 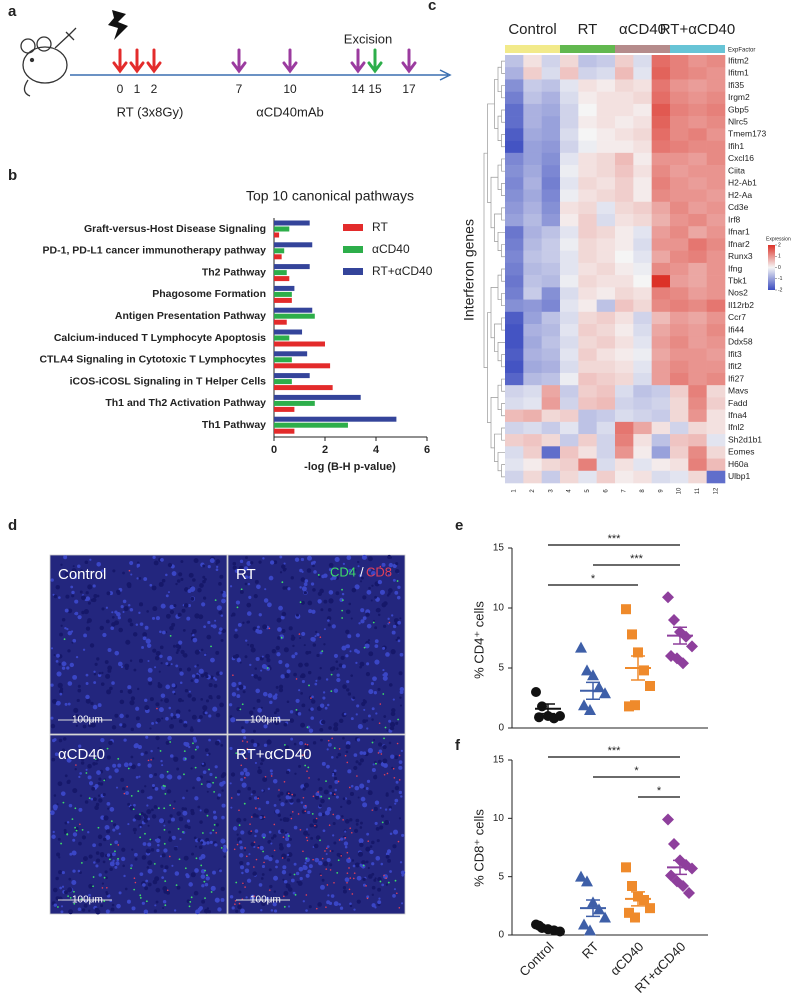 I want to click on day-label: 2, so click(x=154, y=89).